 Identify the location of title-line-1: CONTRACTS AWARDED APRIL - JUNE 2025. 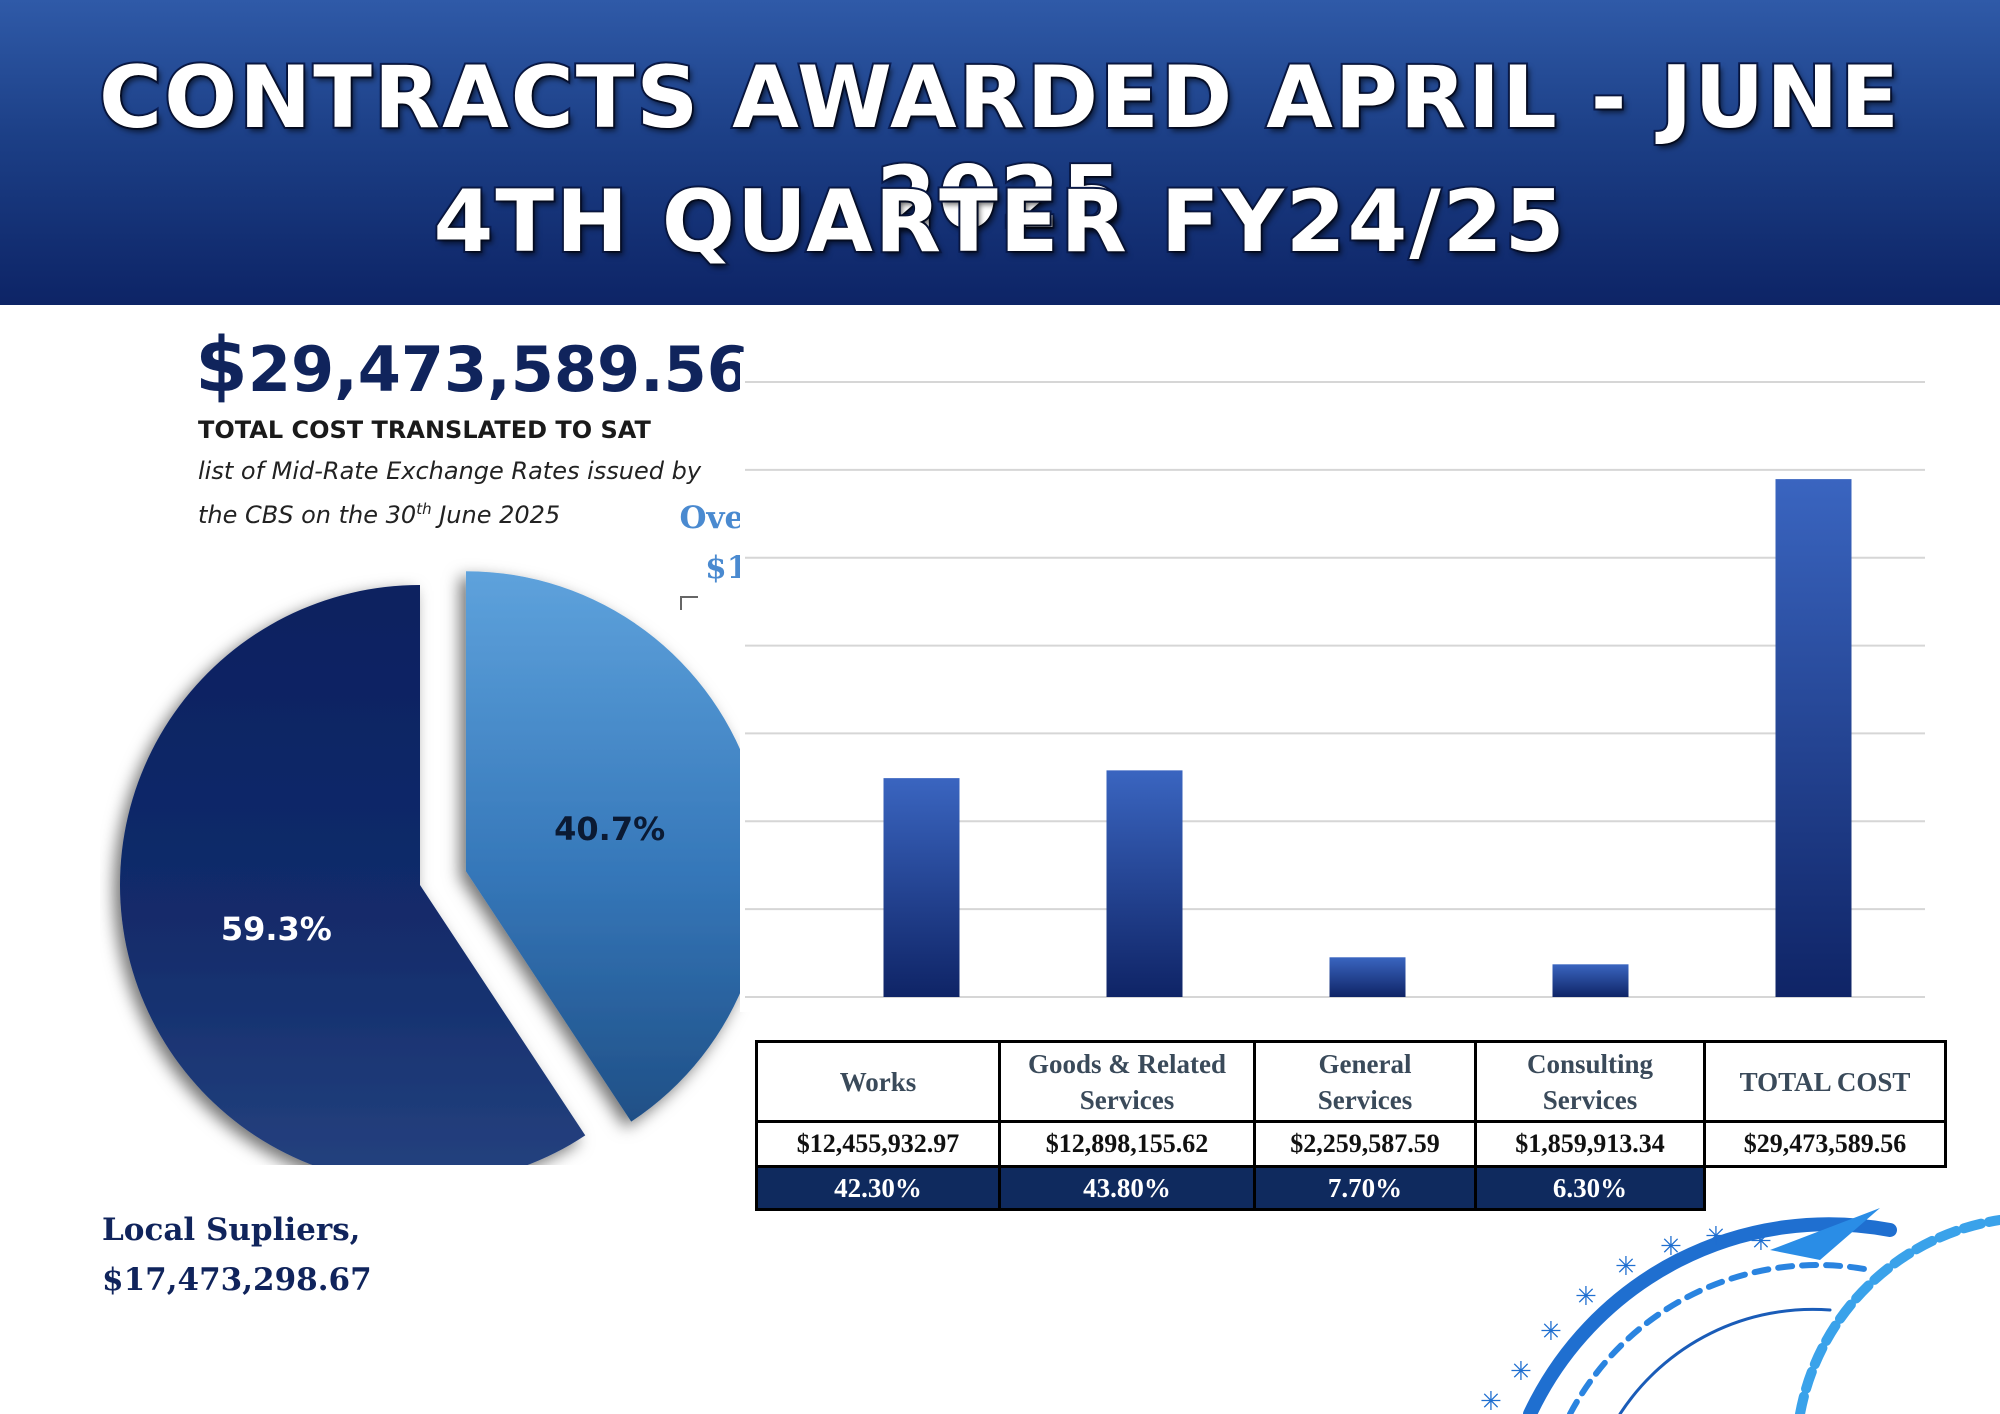
(999, 148).